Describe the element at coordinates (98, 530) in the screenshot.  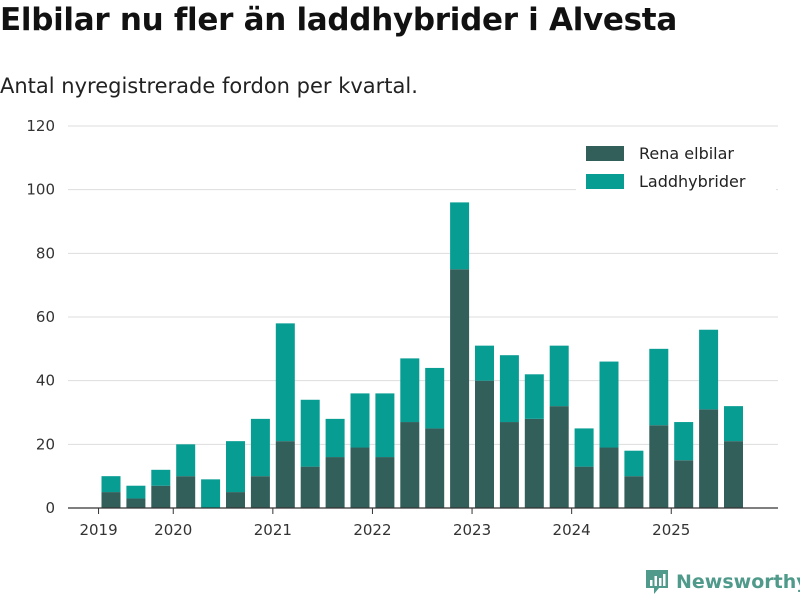
I see `x-tick-label: 2019` at that location.